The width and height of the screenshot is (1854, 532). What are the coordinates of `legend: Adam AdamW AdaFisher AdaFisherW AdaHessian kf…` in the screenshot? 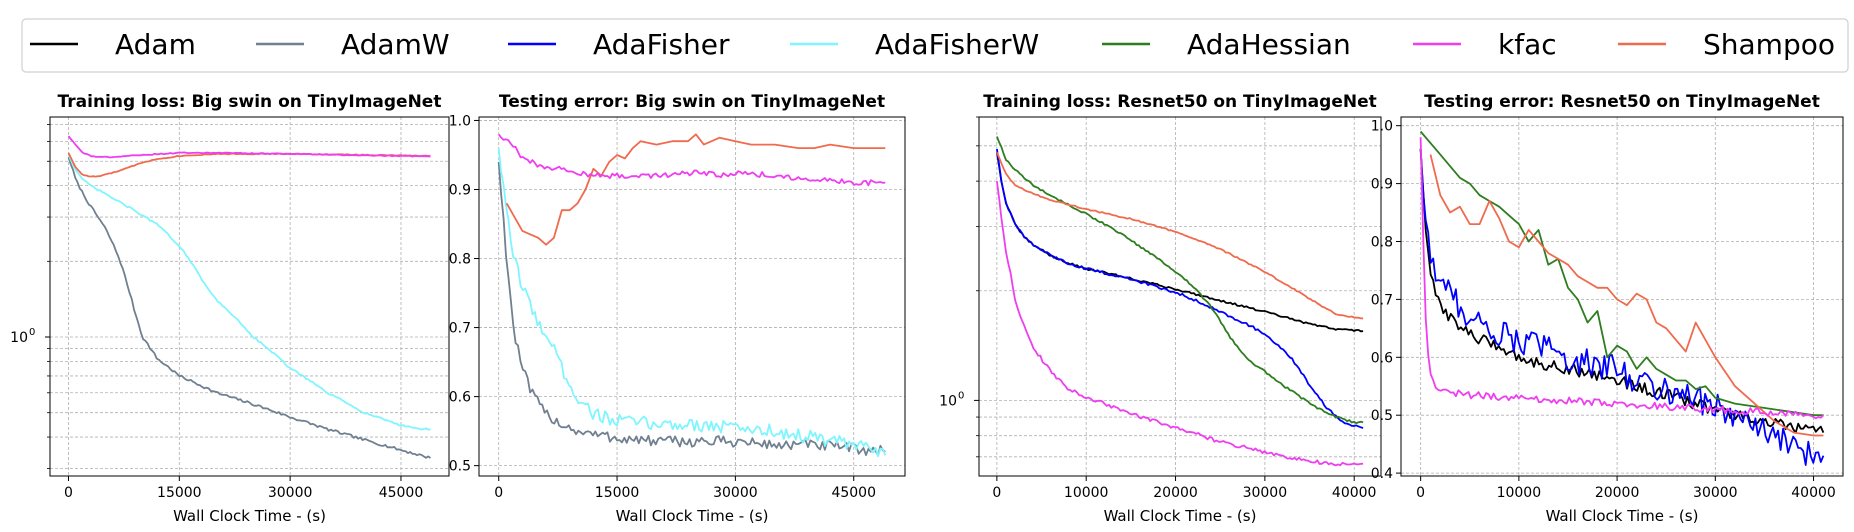 It's located at (935, 45).